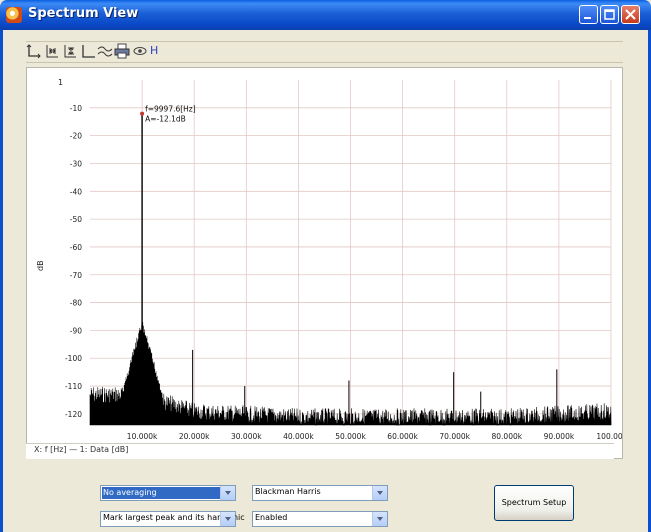 The height and width of the screenshot is (532, 651). Describe the element at coordinates (507, 436) in the screenshot. I see `x-tick-label: 80.000k` at that location.